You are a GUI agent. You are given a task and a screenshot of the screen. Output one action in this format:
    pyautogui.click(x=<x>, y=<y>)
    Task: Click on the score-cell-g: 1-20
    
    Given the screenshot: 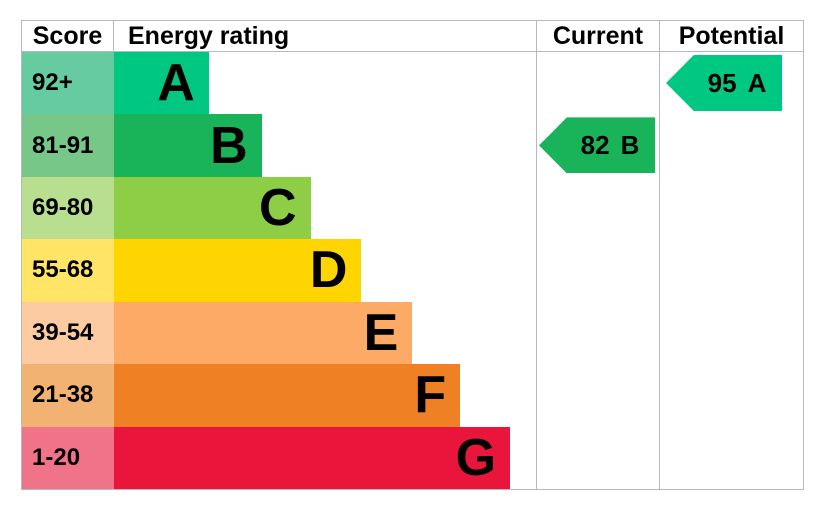 What is the action you would take?
    pyautogui.click(x=68, y=457)
    